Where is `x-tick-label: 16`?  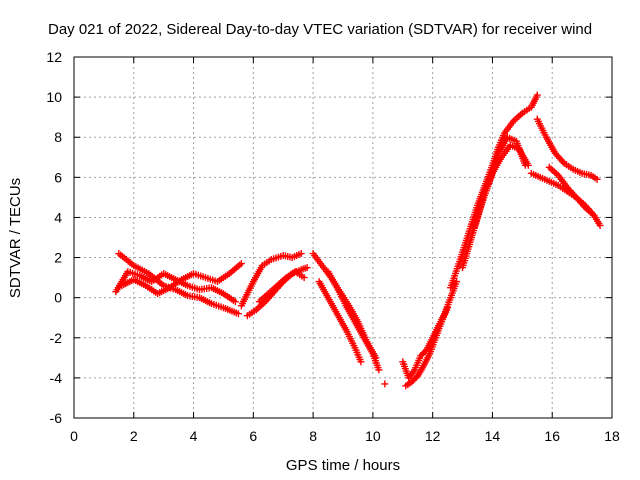 x-tick-label: 16 is located at coordinates (552, 436).